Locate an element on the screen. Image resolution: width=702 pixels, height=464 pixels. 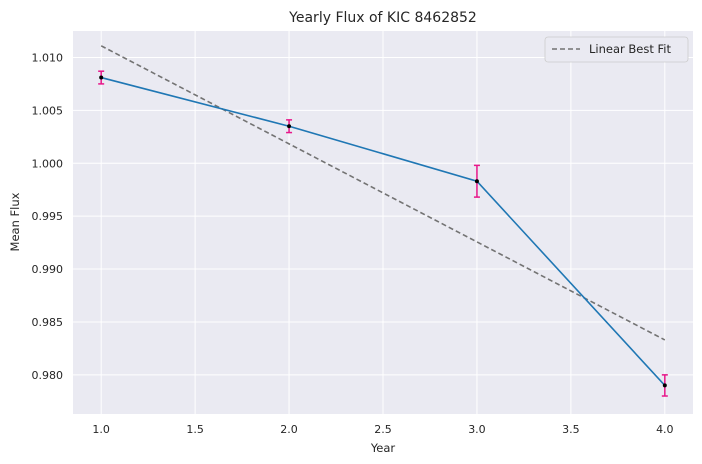
legend-box is located at coordinates (616, 49).